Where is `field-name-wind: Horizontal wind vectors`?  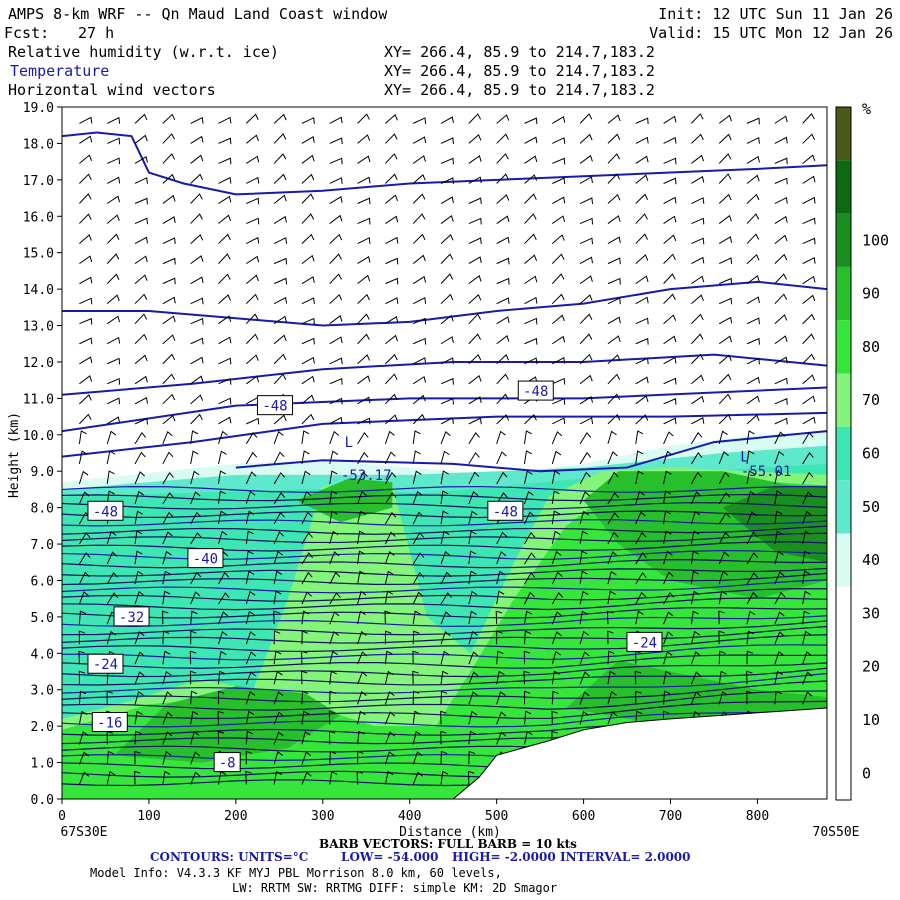 field-name-wind: Horizontal wind vectors is located at coordinates (112, 90).